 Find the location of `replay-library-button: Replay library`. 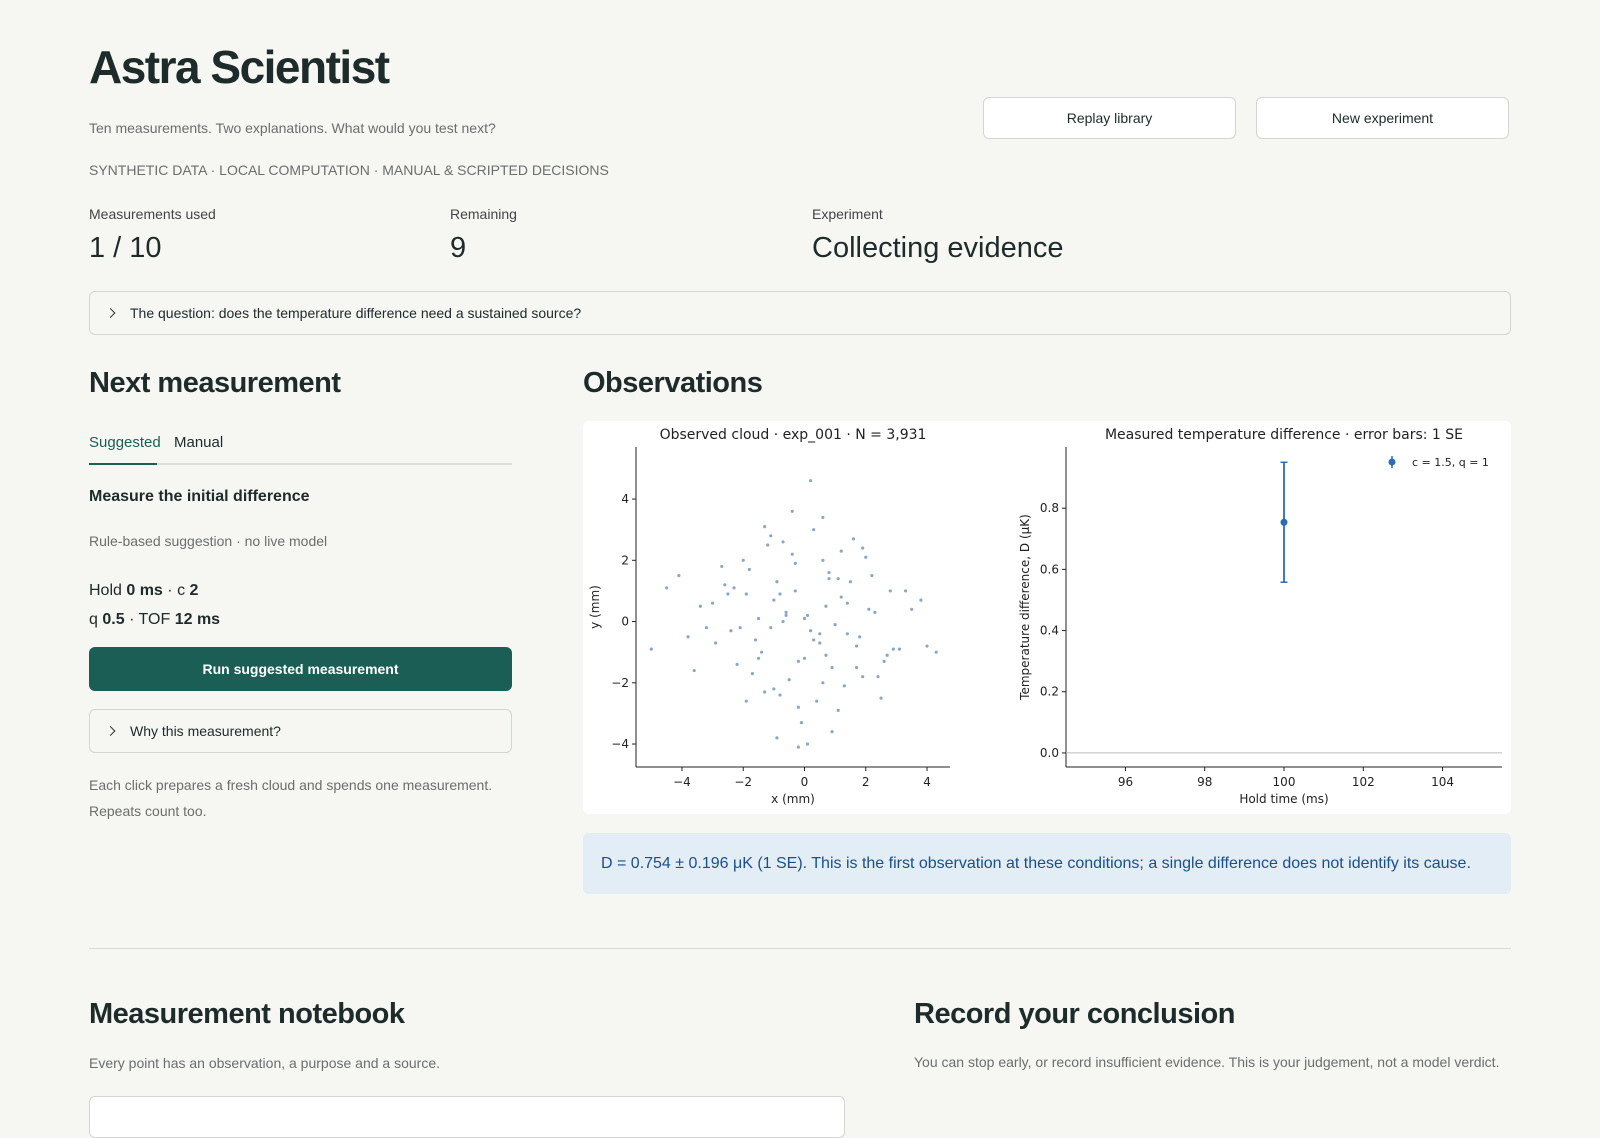

replay-library-button: Replay library is located at coordinates (1109, 118).